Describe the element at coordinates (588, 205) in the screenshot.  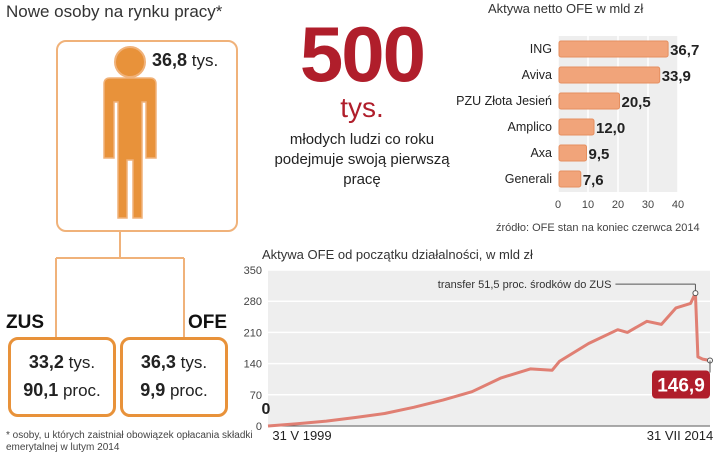
I see `bar-xtick-label-1: 10` at that location.